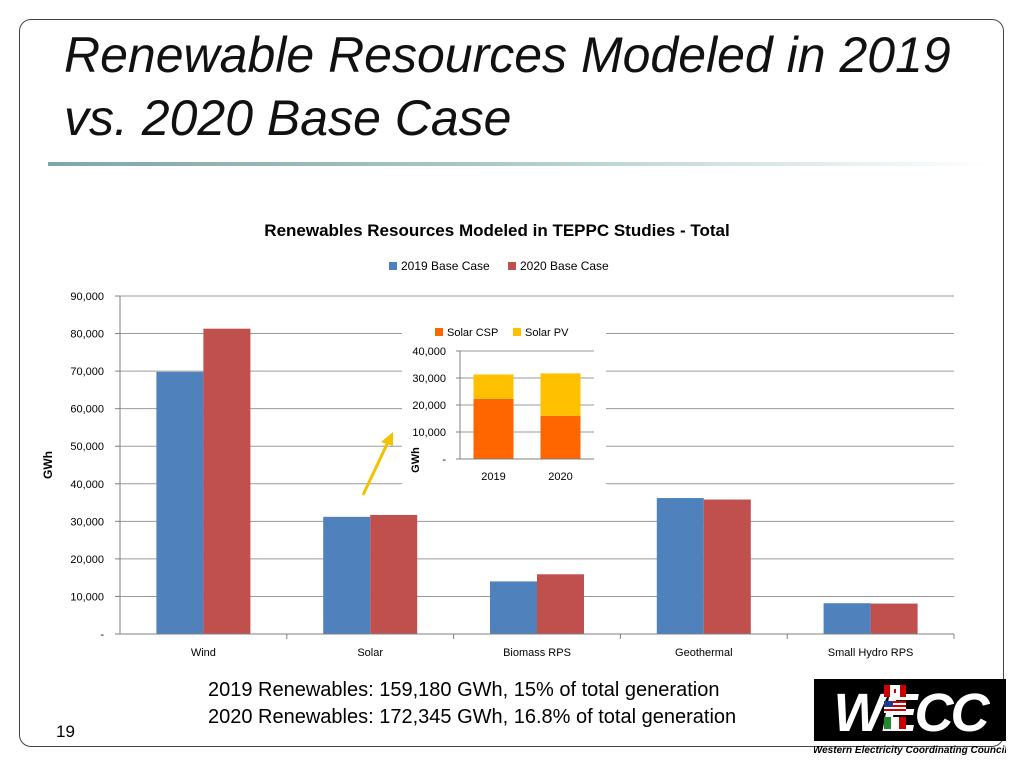  I want to click on flags-icon, so click(895, 707).